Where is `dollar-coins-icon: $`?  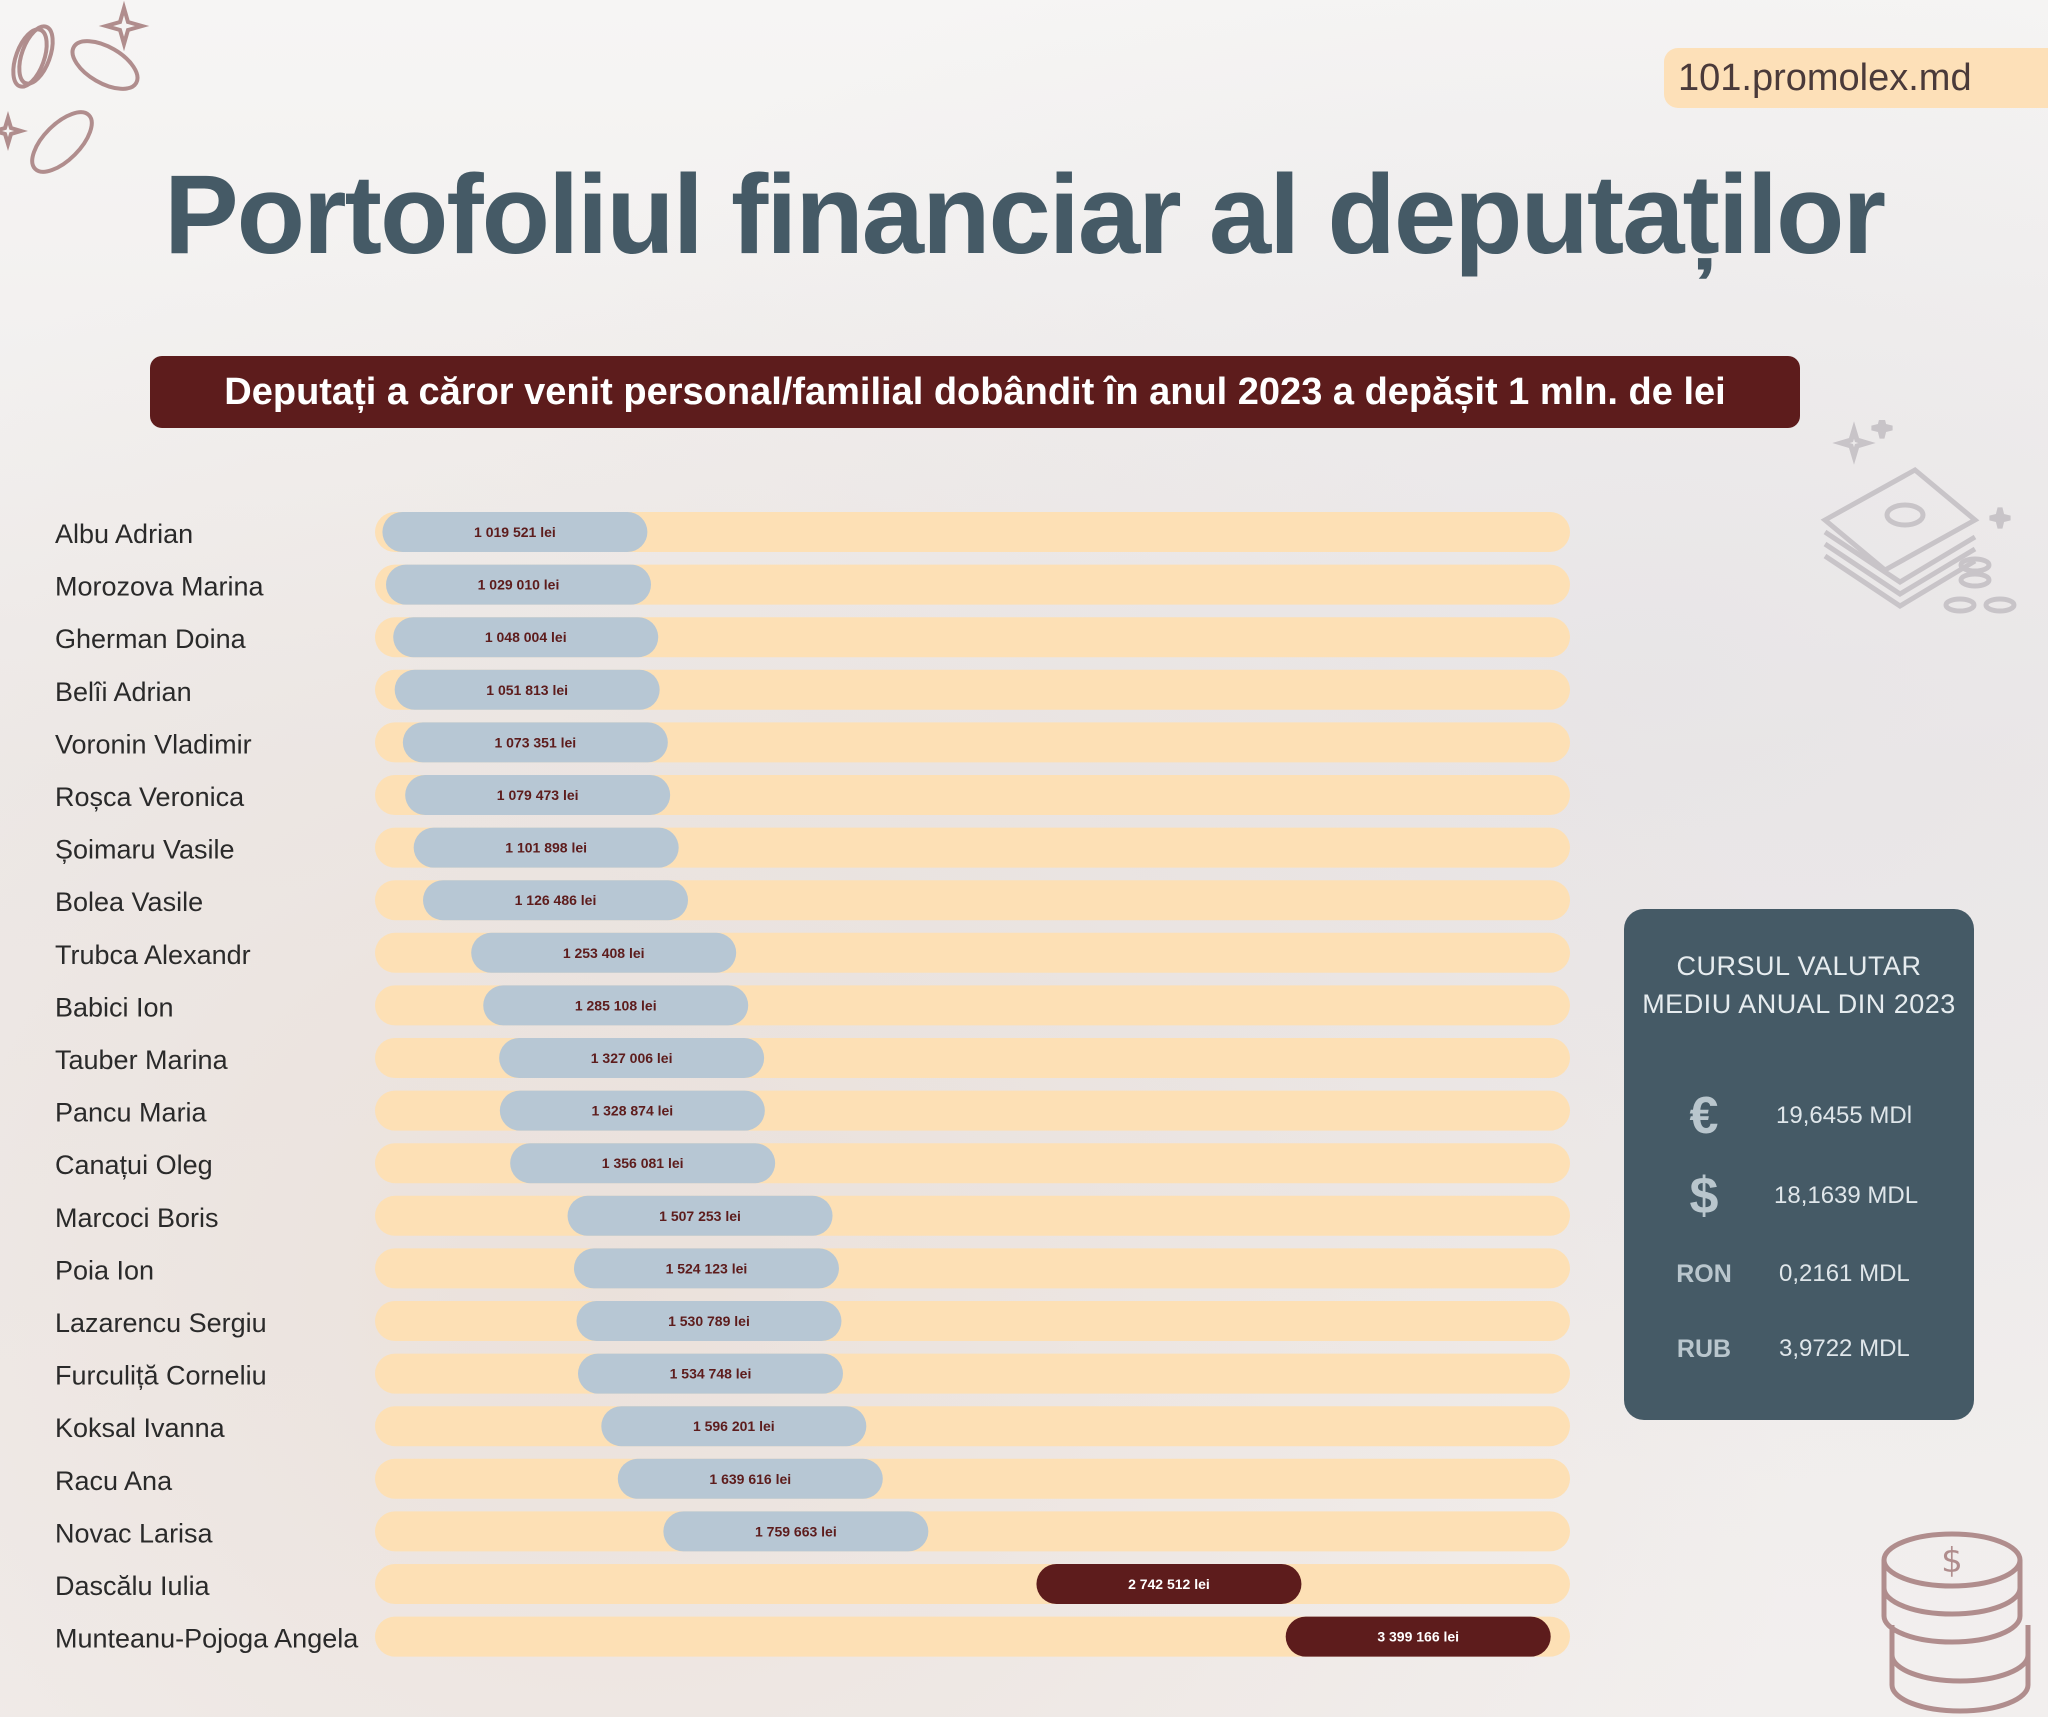
dollar-coins-icon: $ is located at coordinates (1956, 1622).